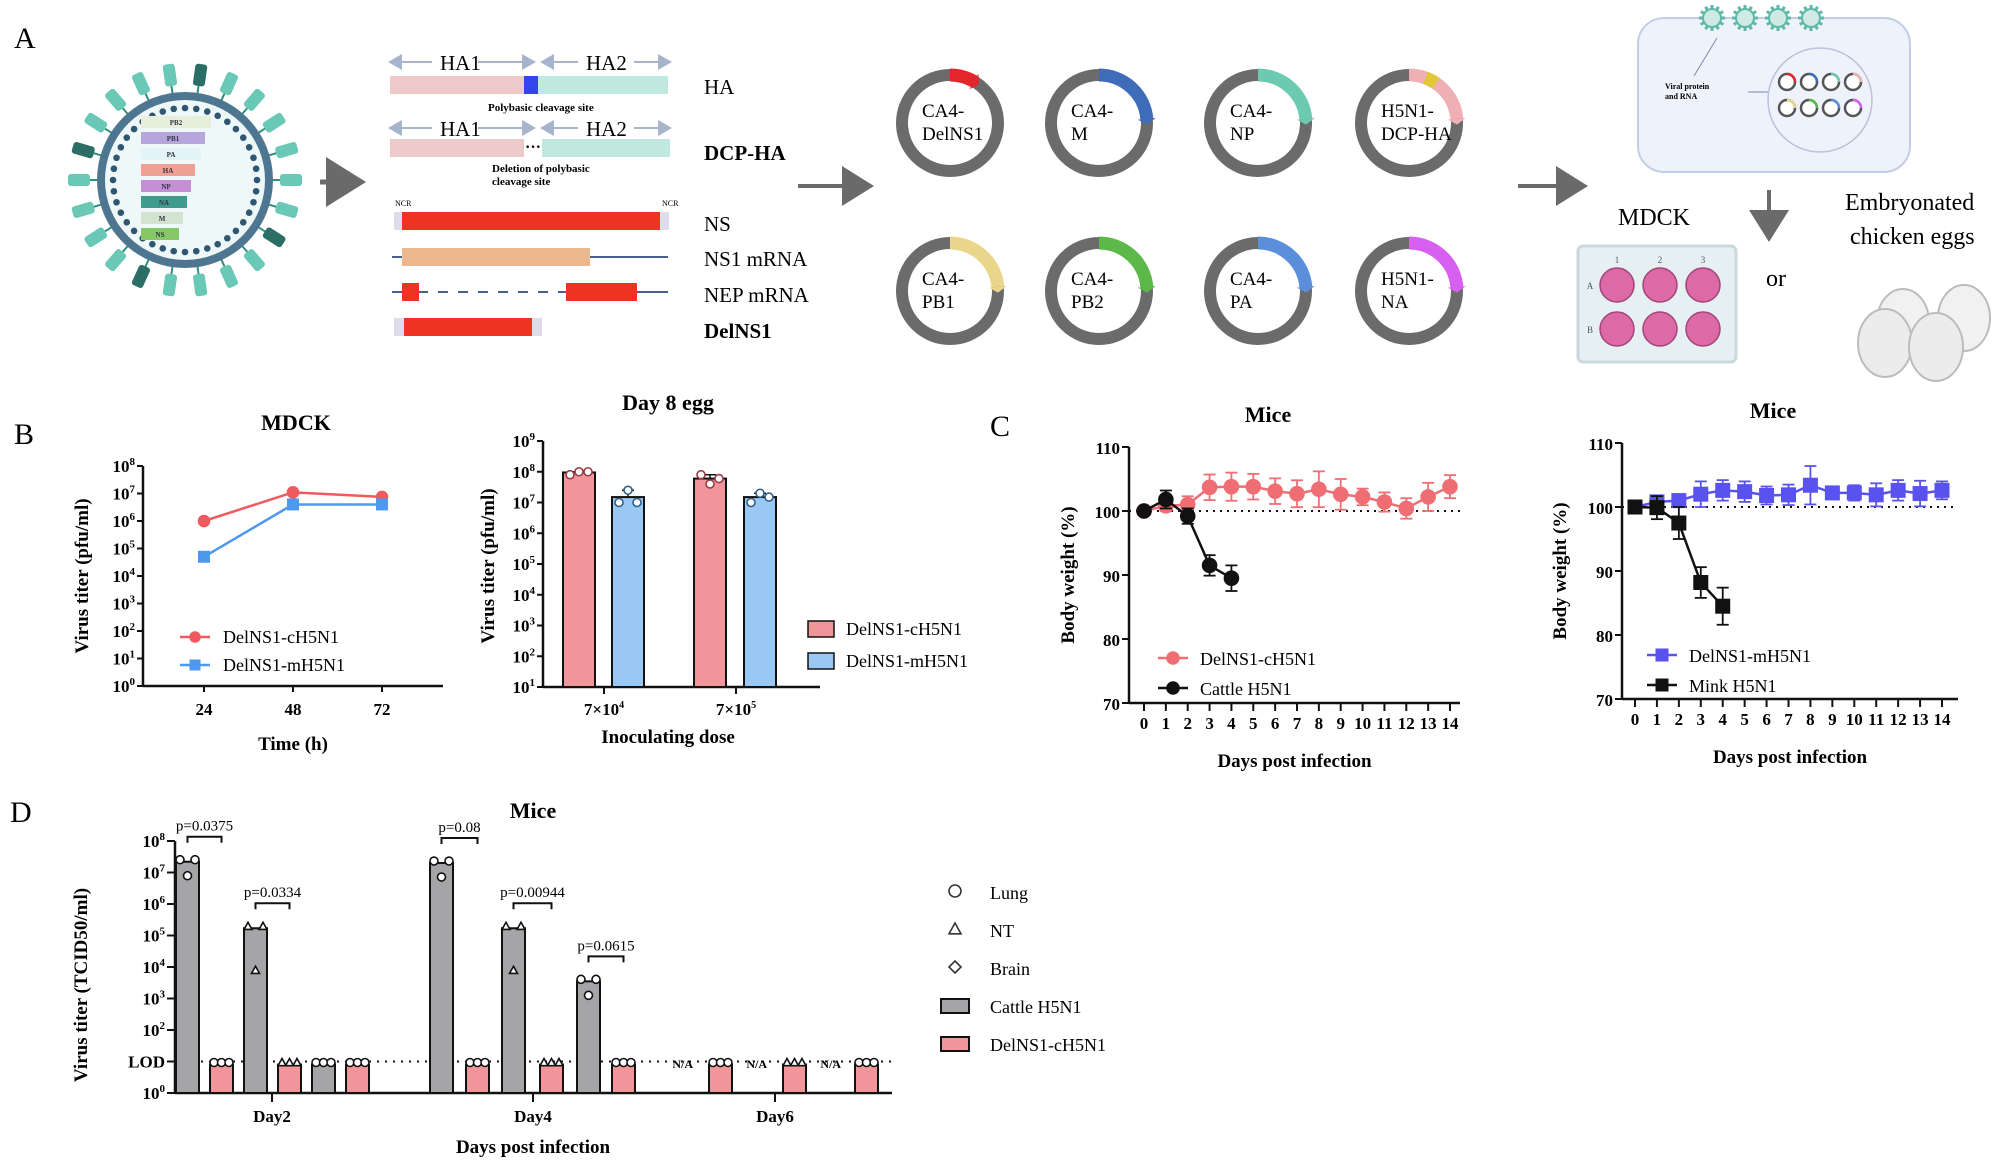 The image size is (2000, 1162). What do you see at coordinates (541, 169) in the screenshot?
I see `deletion-label-line1: Deletion of polybasic` at bounding box center [541, 169].